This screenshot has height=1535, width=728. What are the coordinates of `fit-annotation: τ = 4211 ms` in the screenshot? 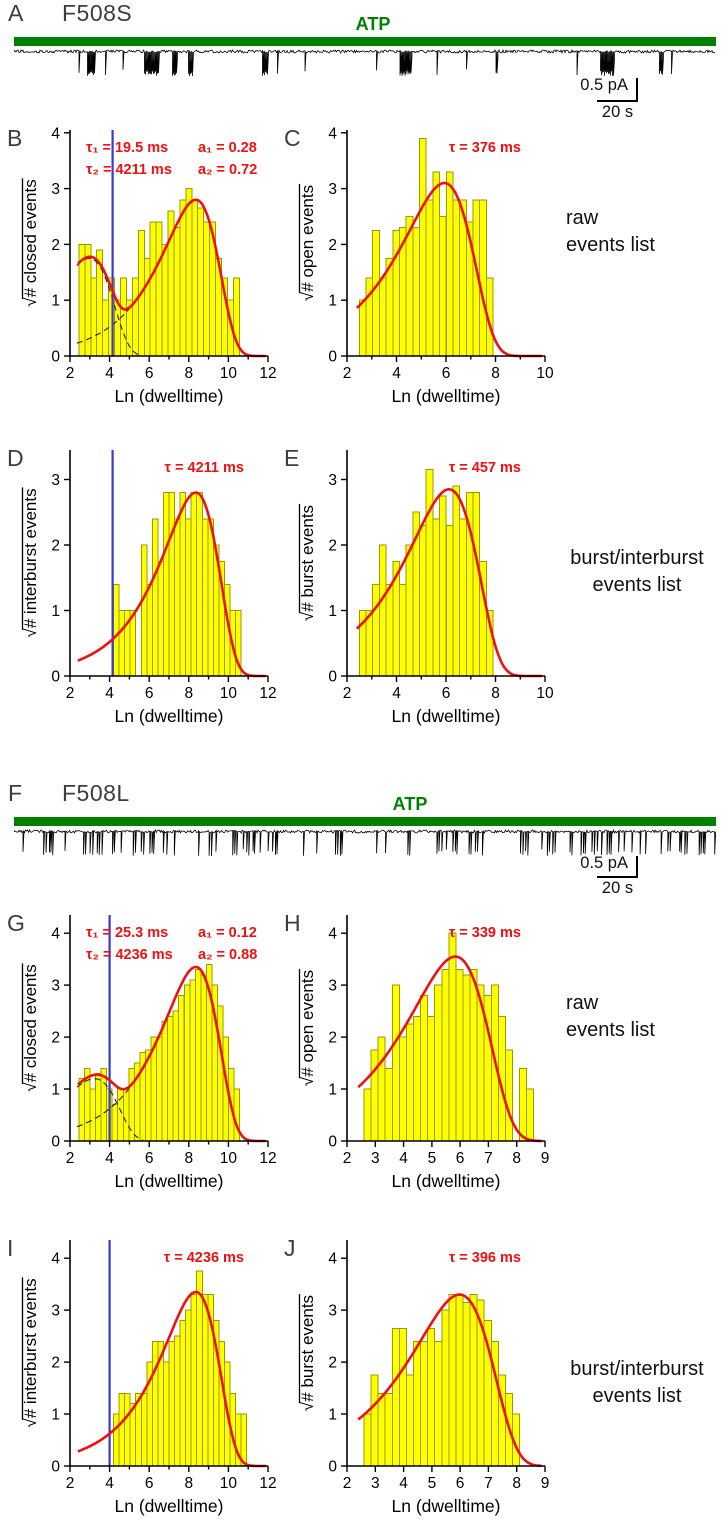 It's located at (204, 468).